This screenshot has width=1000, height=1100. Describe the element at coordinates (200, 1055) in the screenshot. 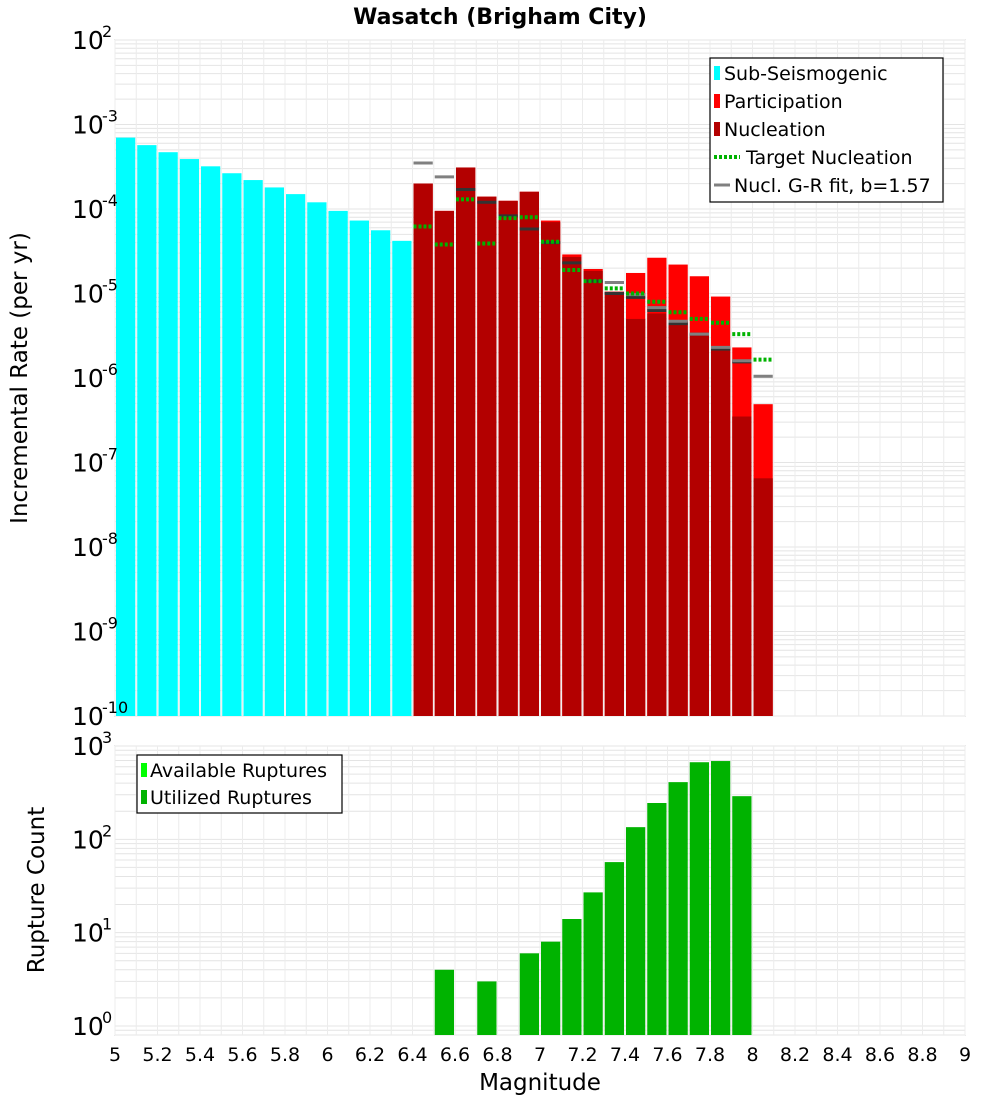

I see `x-tick-label: 5.4` at that location.